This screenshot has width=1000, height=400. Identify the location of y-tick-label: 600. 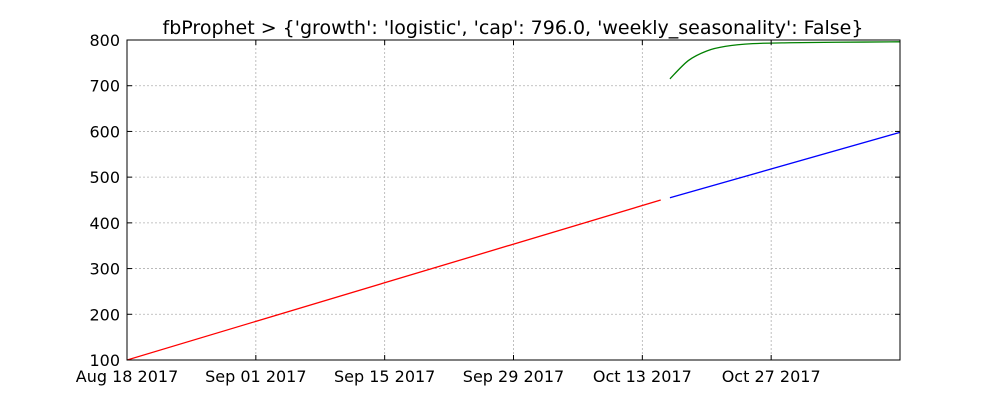
(104, 131).